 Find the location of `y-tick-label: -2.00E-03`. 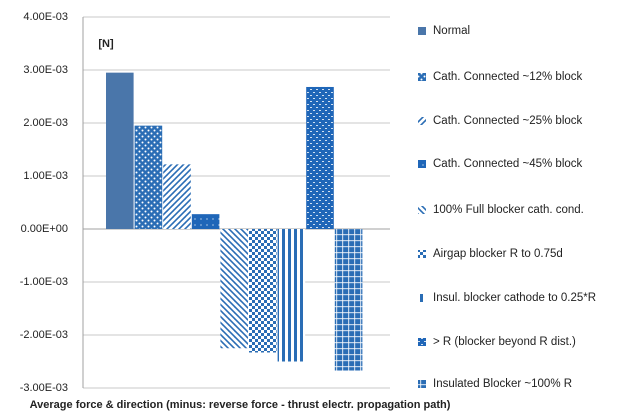

y-tick-label: -2.00E-03 is located at coordinates (44, 335).